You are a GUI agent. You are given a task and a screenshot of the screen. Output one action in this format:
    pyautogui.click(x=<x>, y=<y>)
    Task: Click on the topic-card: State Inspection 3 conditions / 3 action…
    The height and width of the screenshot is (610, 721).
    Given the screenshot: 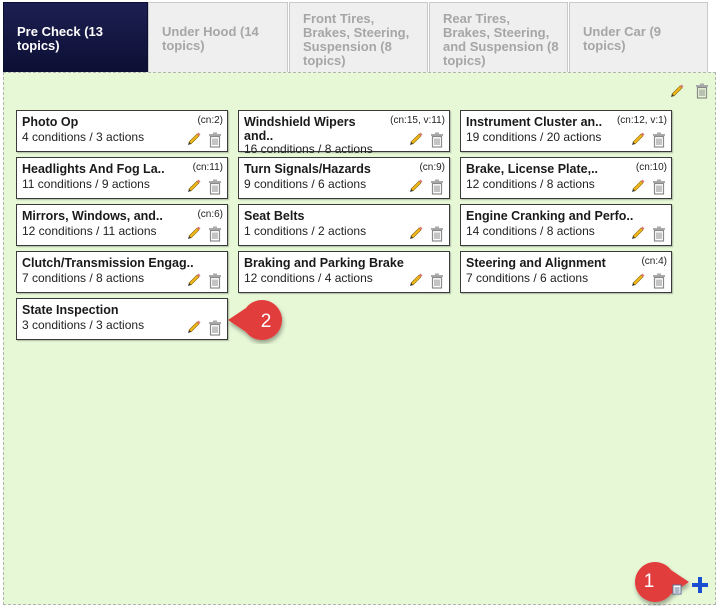 What is the action you would take?
    pyautogui.click(x=122, y=319)
    